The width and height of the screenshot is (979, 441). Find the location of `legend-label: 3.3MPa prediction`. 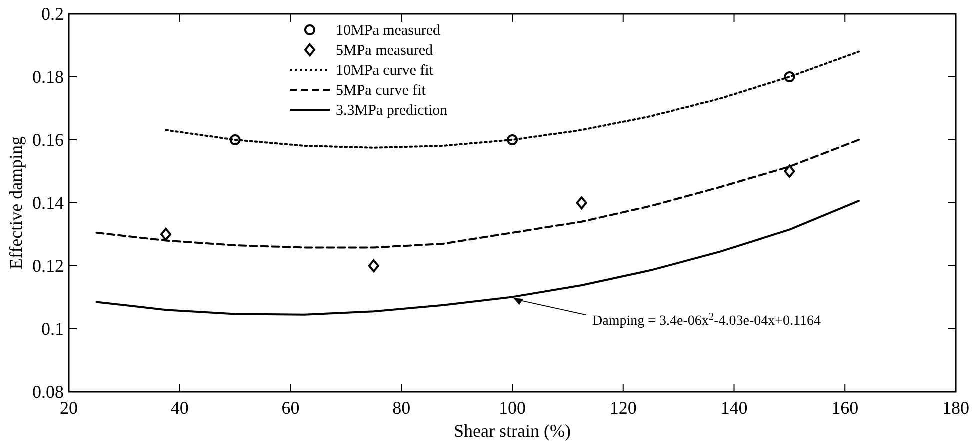

legend-label: 3.3MPa prediction is located at coordinates (392, 111).